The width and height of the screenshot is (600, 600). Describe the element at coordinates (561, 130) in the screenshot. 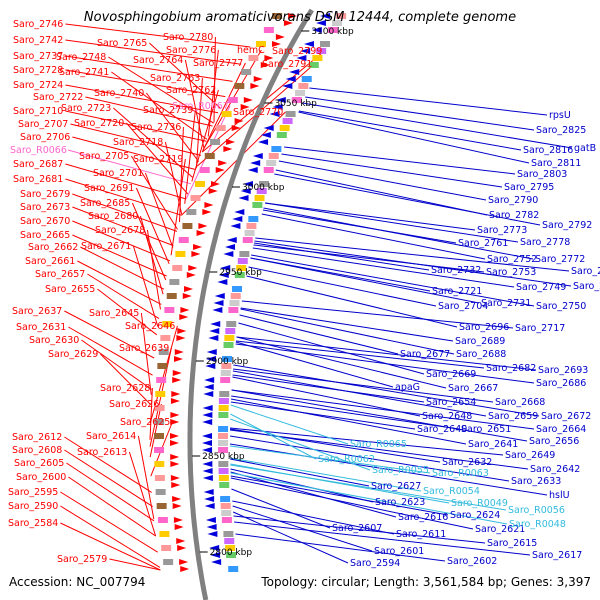

I see `right-gene-label: Saro_2825` at that location.